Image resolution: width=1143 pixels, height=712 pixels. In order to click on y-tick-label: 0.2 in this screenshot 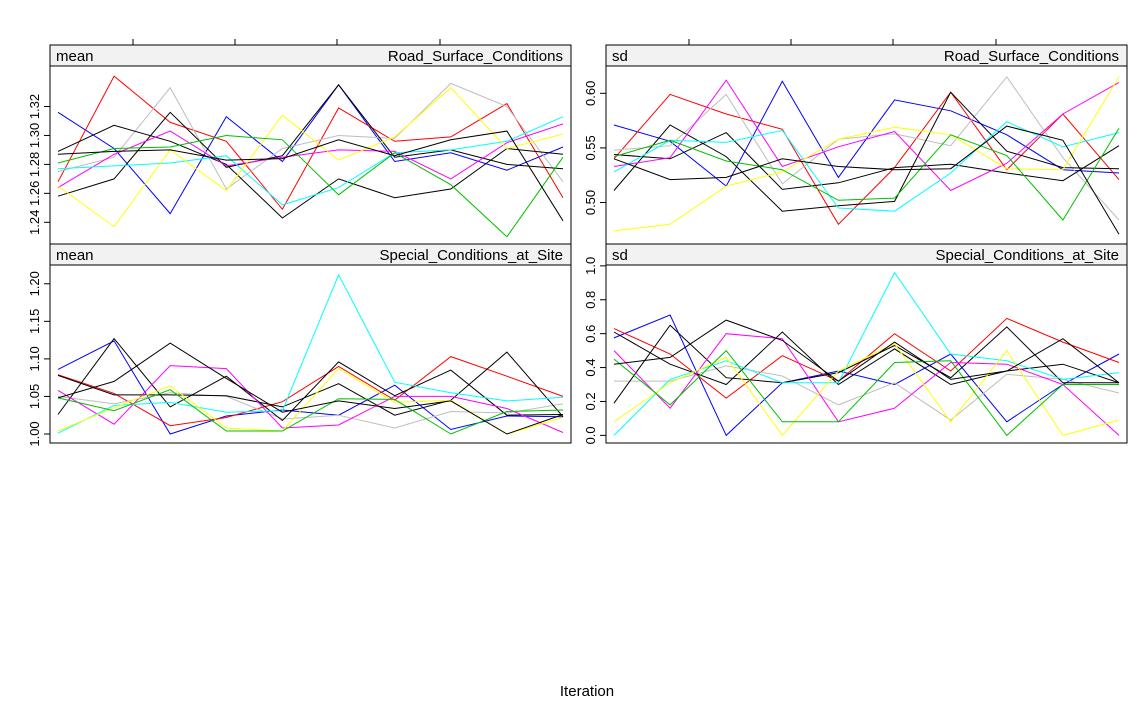, I will do `click(590, 401)`.